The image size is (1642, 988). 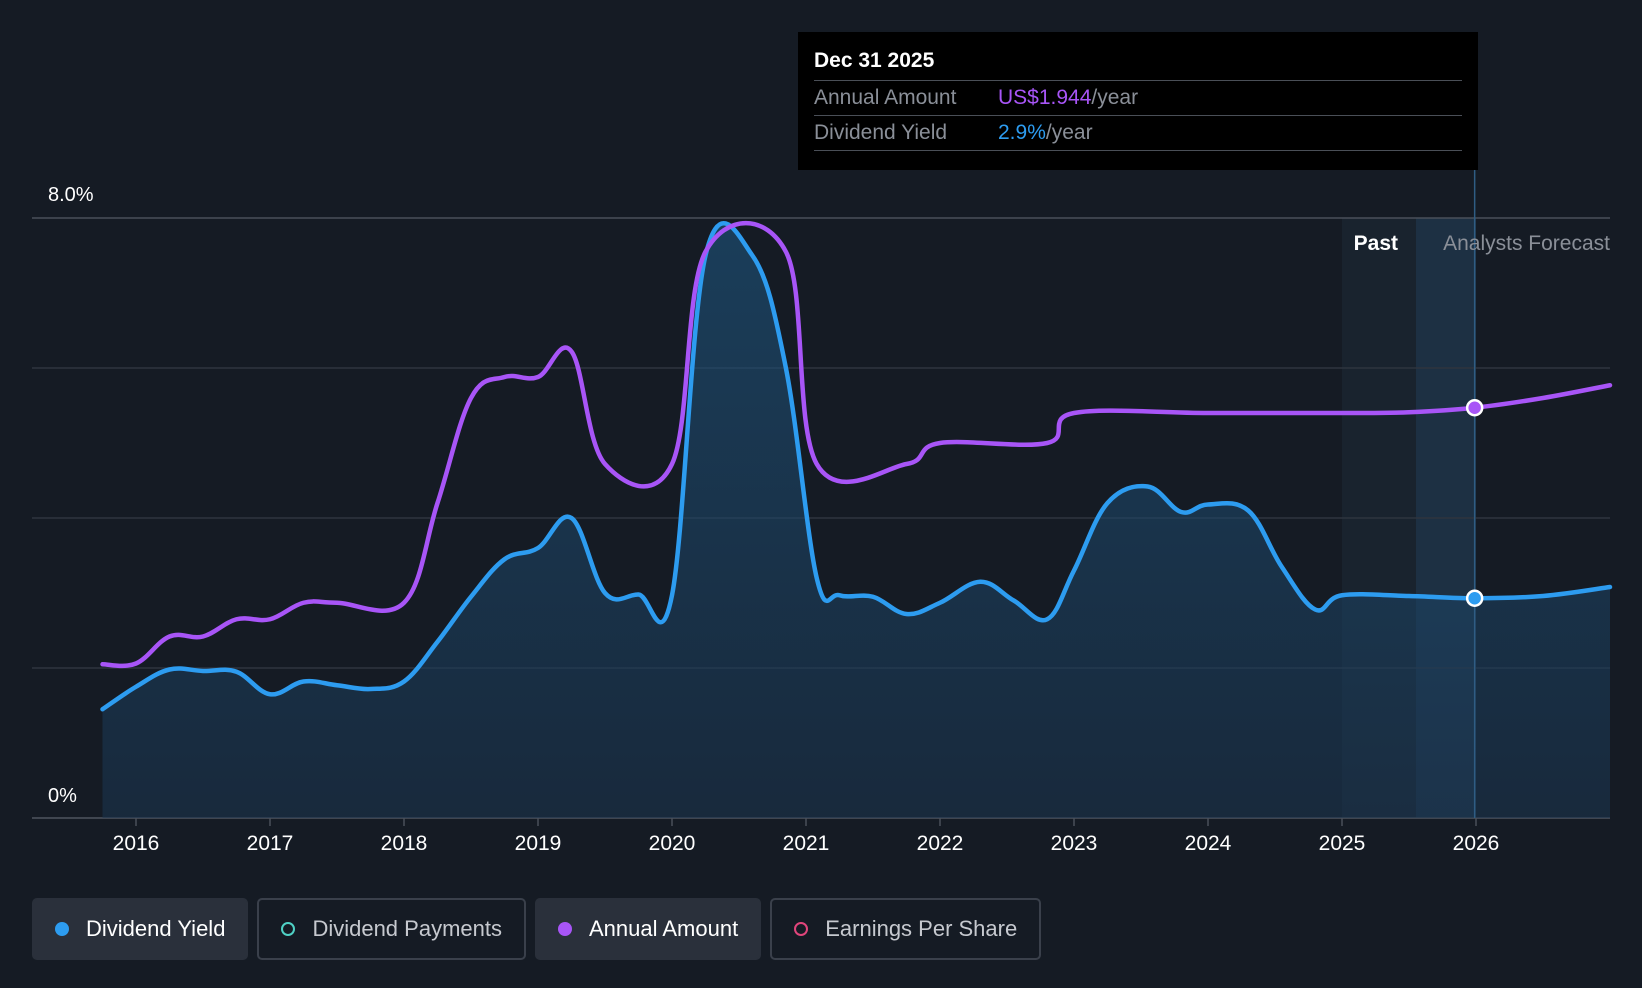 I want to click on x-tick-label: 2023, so click(x=1074, y=843).